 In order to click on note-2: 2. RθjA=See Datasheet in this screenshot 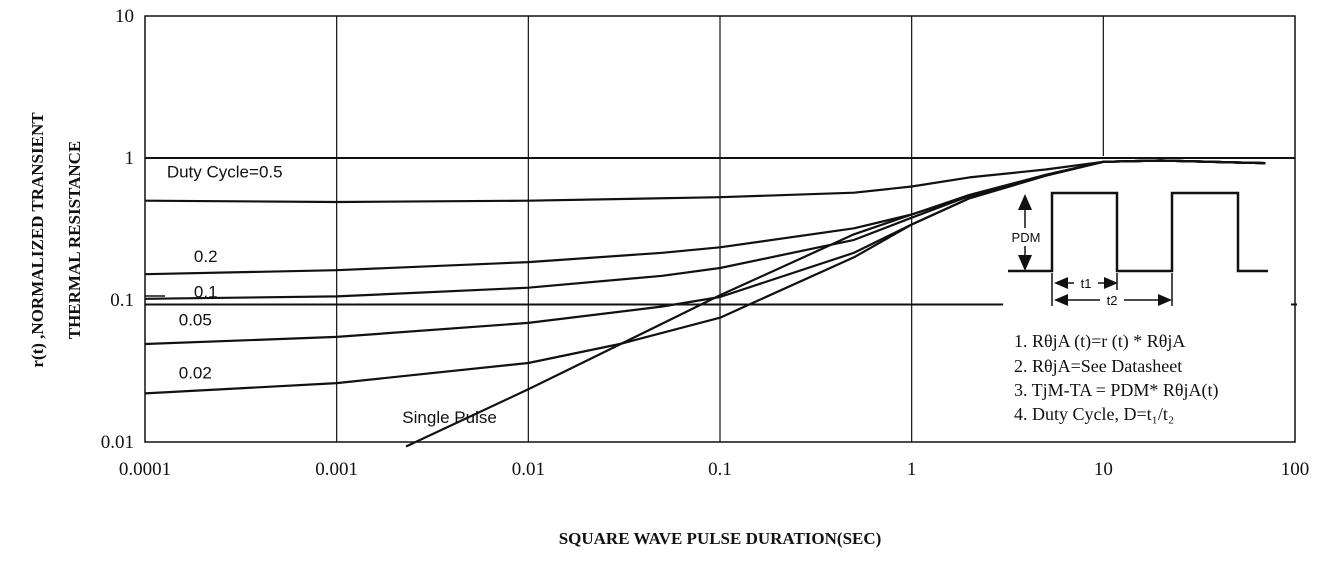, I will do `click(1098, 366)`.